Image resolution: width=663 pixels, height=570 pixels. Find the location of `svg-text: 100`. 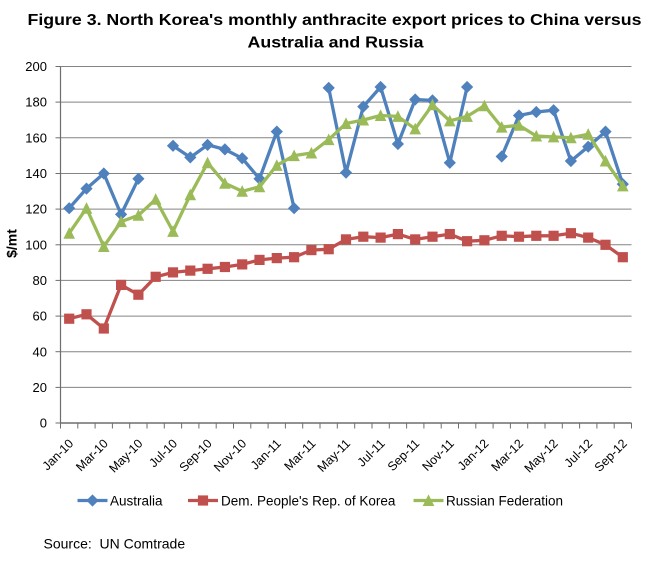

svg-text: 100 is located at coordinates (36, 244).